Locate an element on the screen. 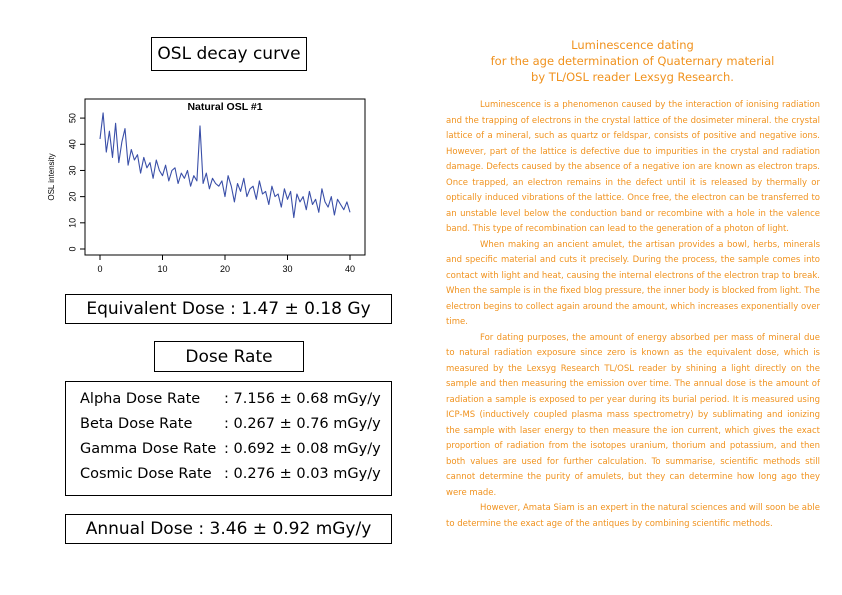  x-tick-label: 20 is located at coordinates (225, 269).